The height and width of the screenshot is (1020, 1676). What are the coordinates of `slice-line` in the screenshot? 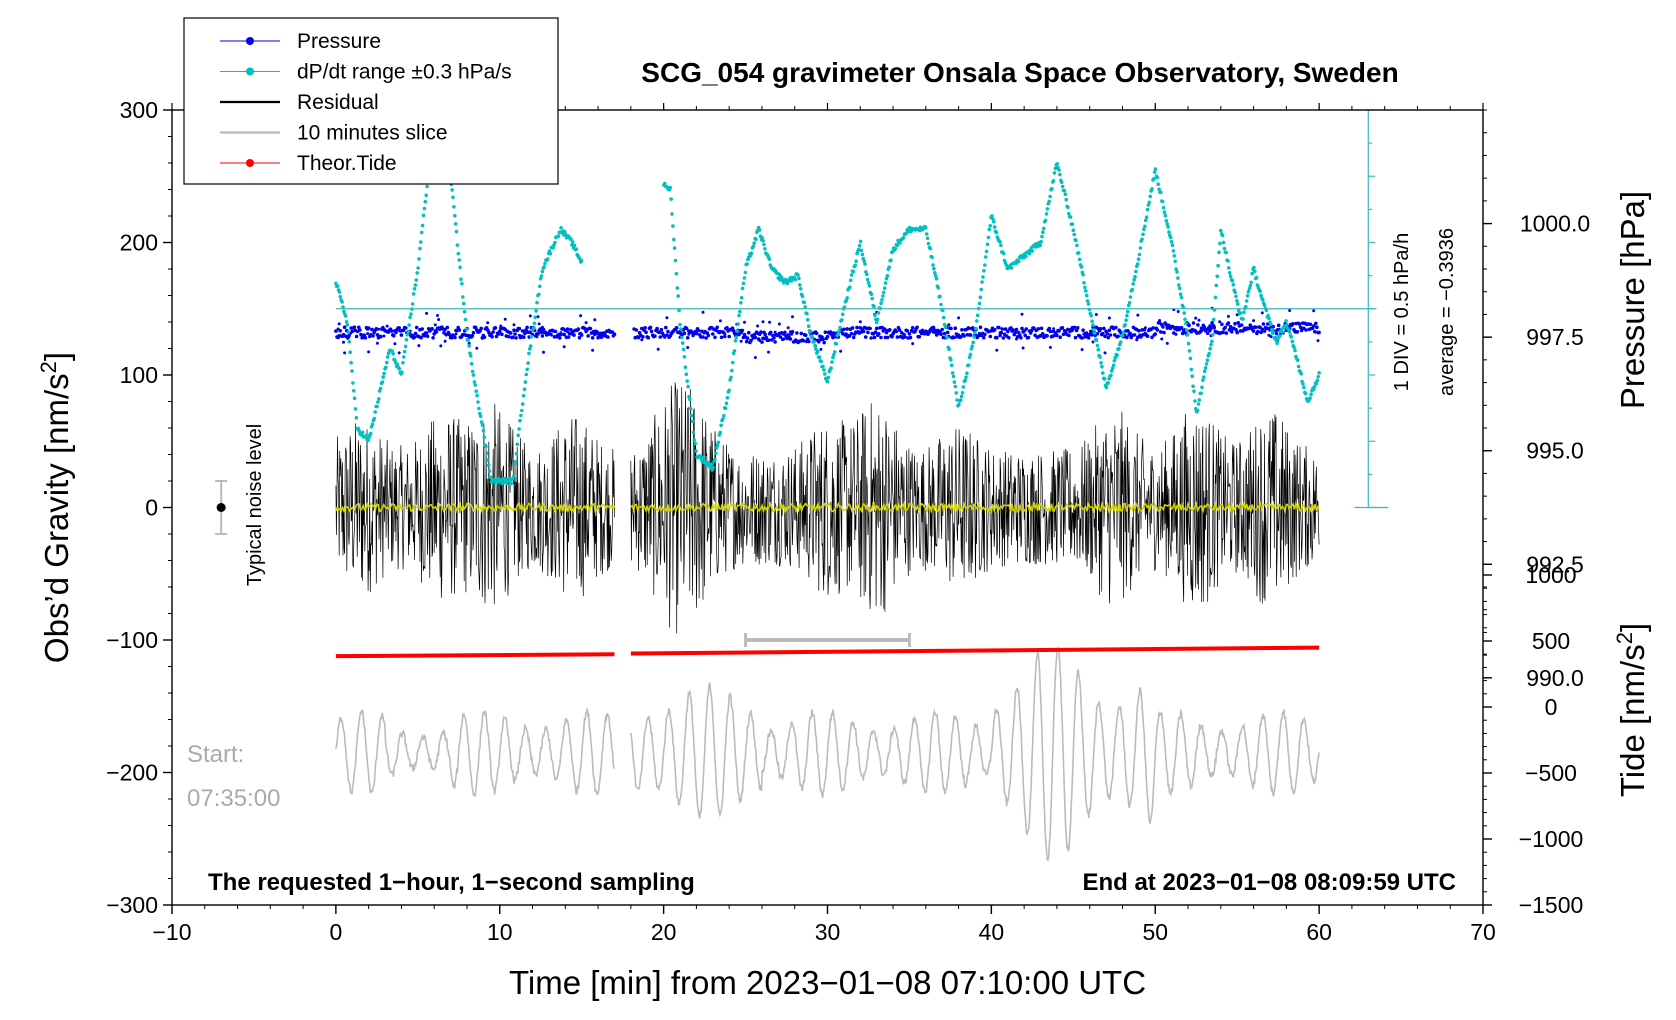 It's located at (827, 753).